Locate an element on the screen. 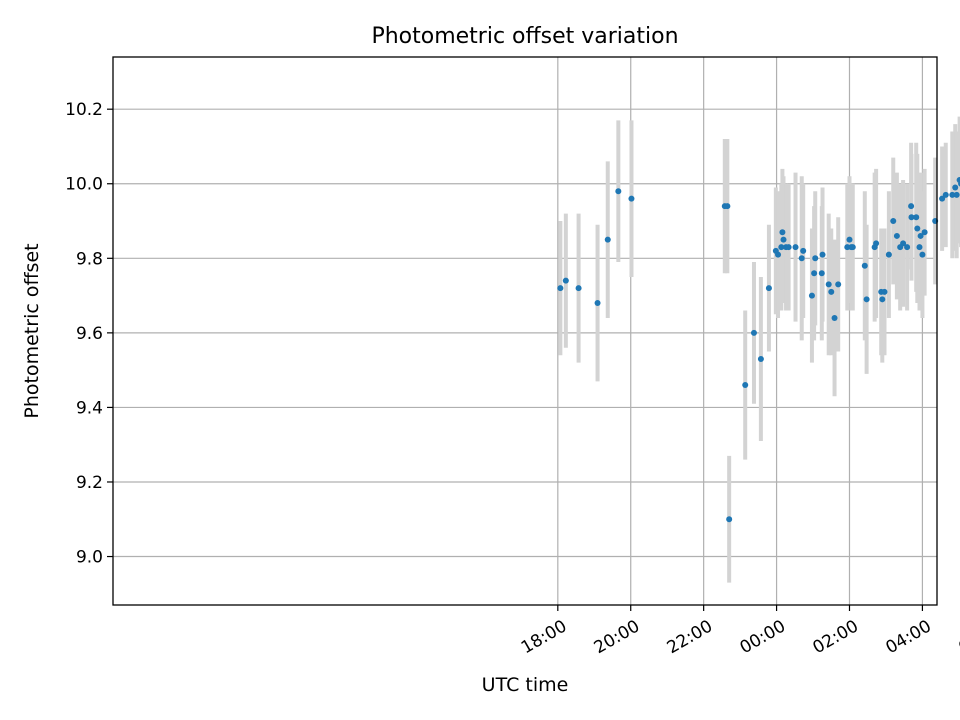 The width and height of the screenshot is (960, 720). chart-title: Photometric offset variation is located at coordinates (524, 36).